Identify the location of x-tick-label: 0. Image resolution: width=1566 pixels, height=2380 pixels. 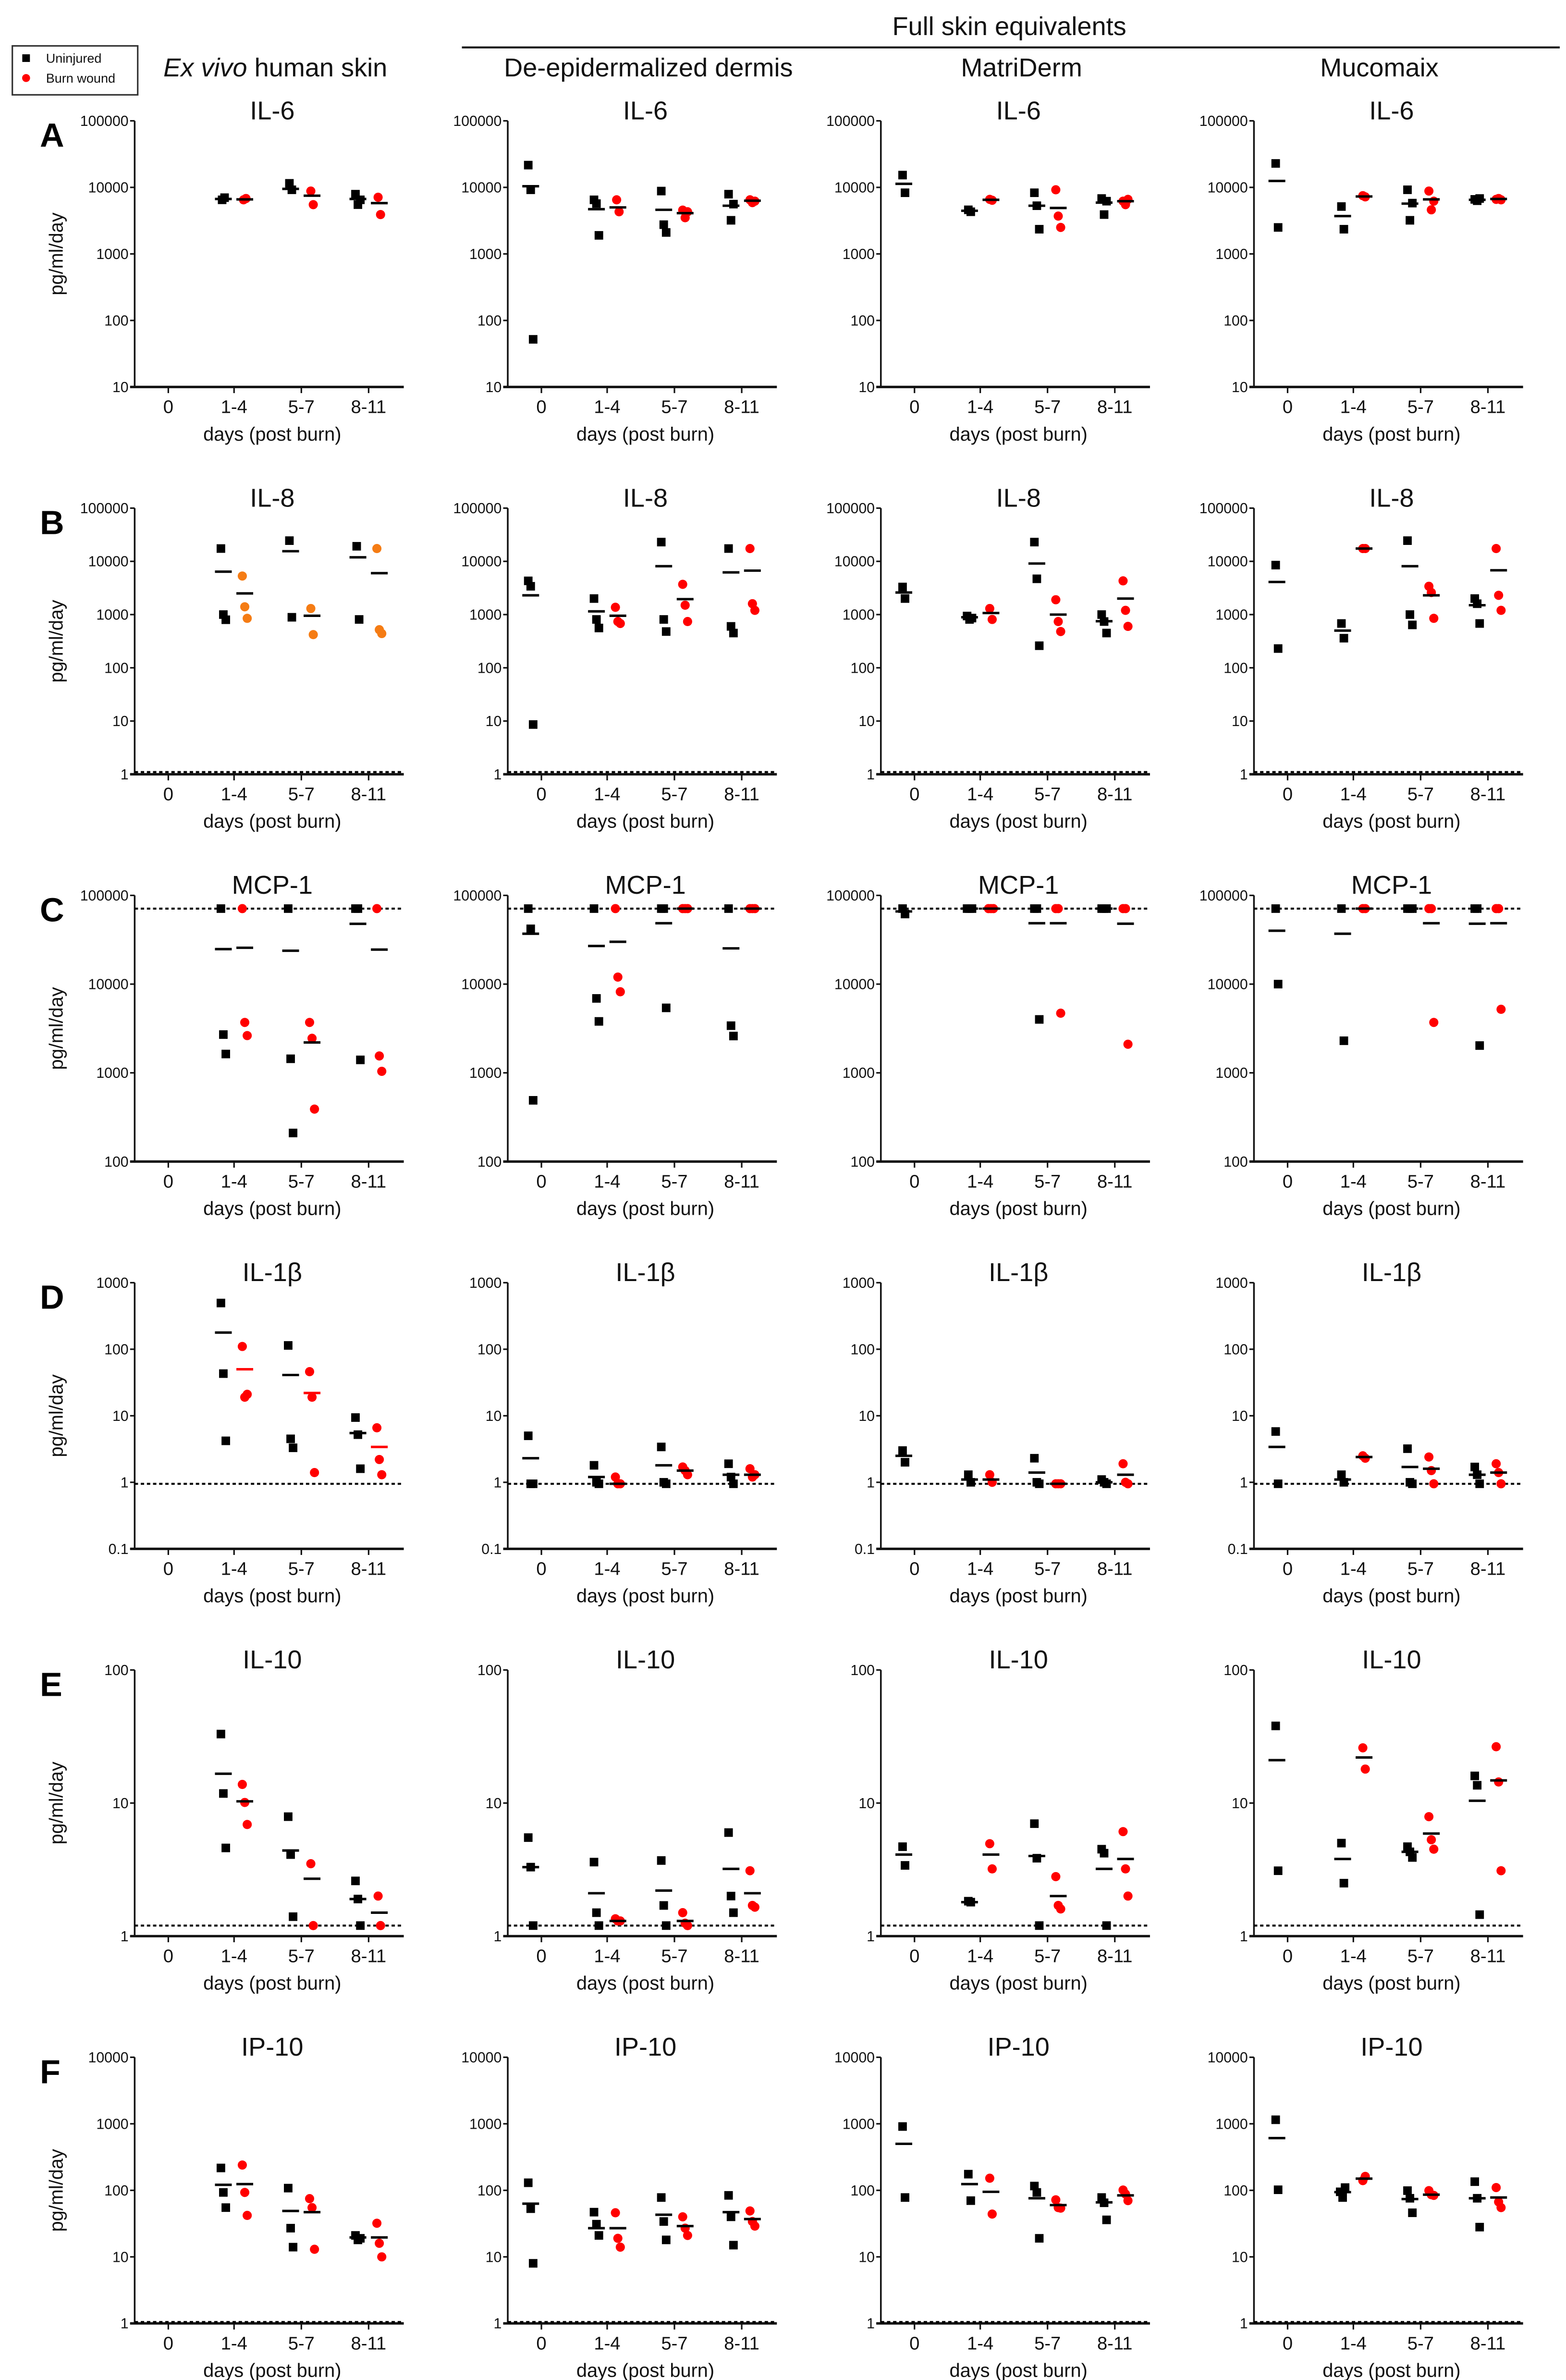
(541, 407).